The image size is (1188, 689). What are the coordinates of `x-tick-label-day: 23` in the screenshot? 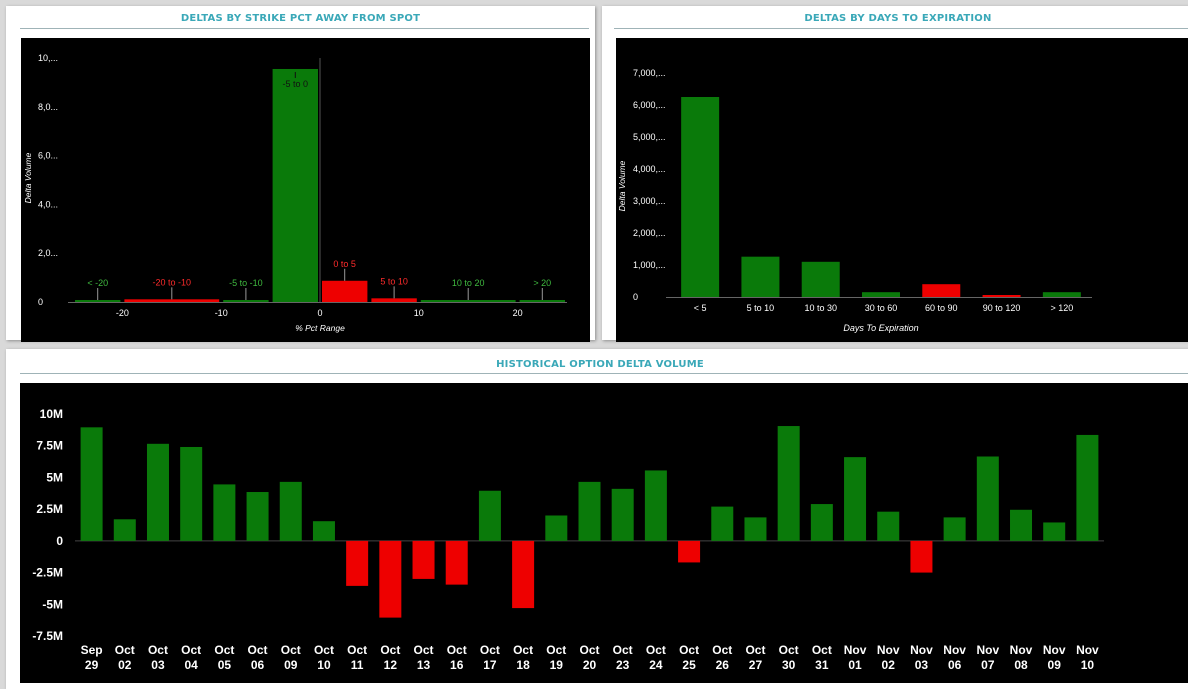 It's located at (623, 665).